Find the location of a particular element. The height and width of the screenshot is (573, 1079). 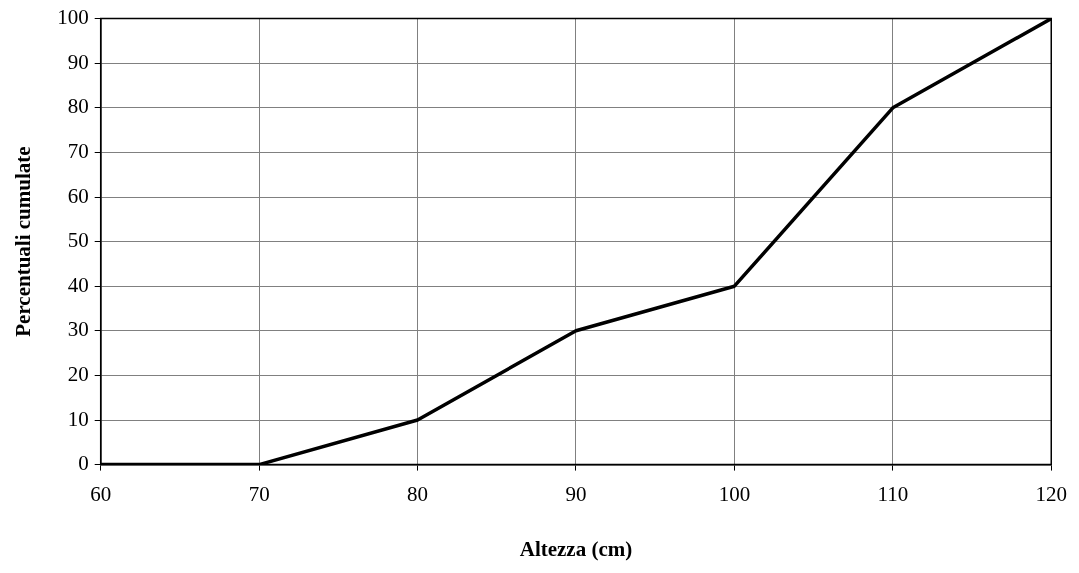

x-axis-title: Altezza (cm) is located at coordinates (576, 548).